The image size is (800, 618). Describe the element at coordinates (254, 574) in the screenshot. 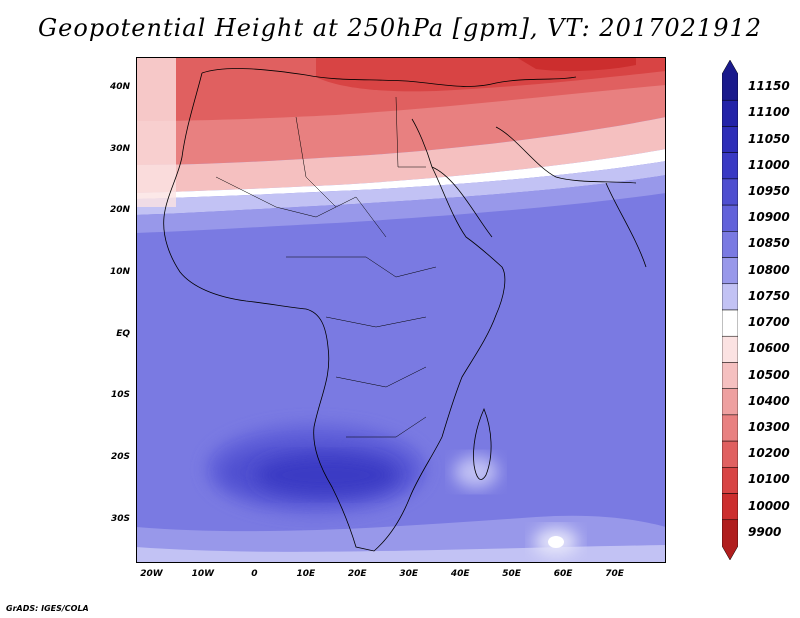

I see `lon-tick-label: 0` at that location.